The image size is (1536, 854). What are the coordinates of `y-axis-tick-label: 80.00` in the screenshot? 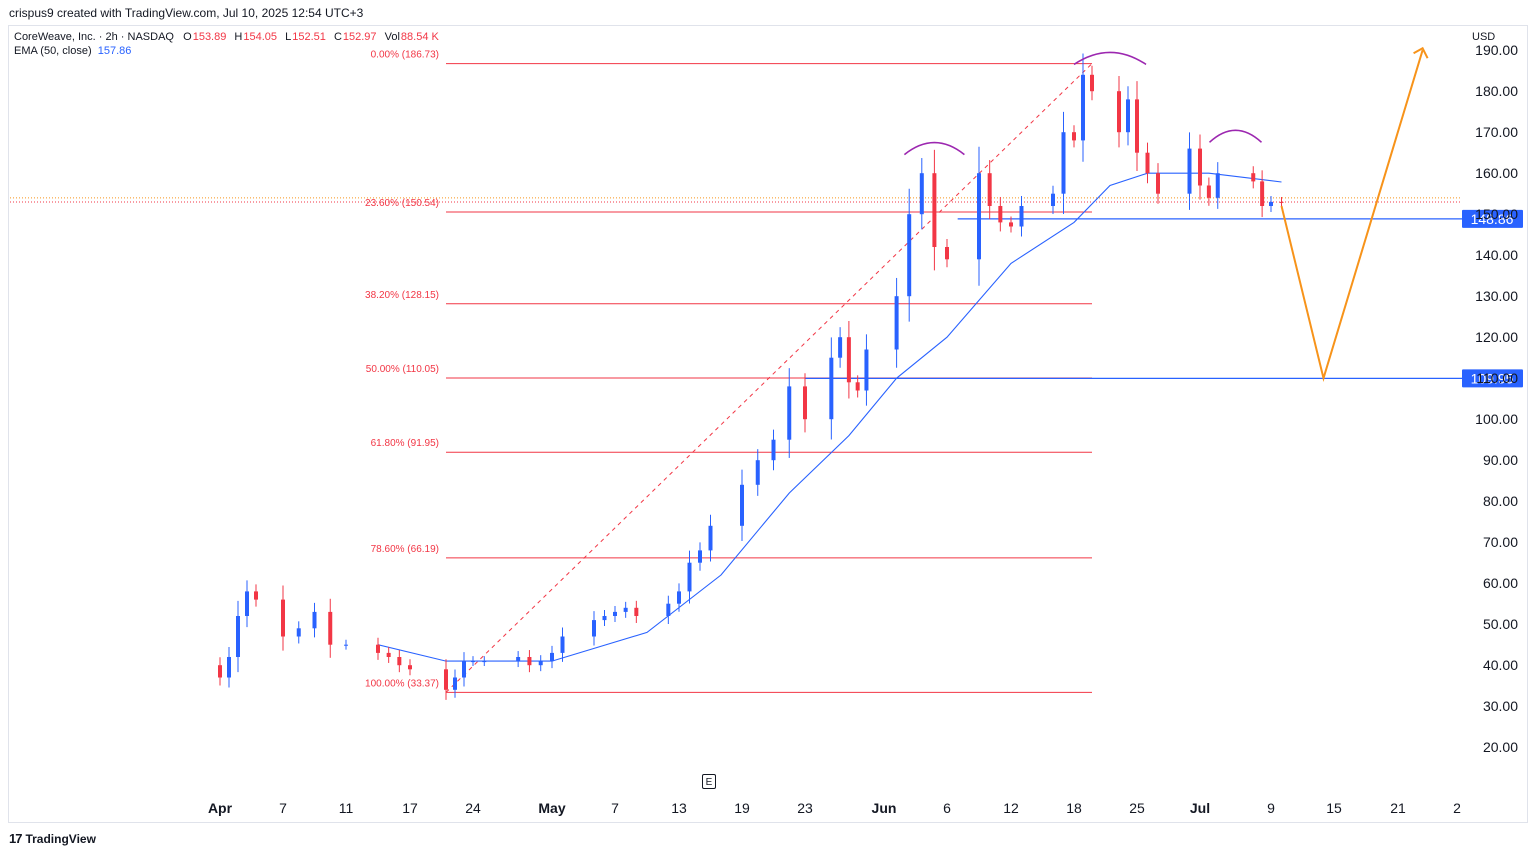 It's located at (1500, 501).